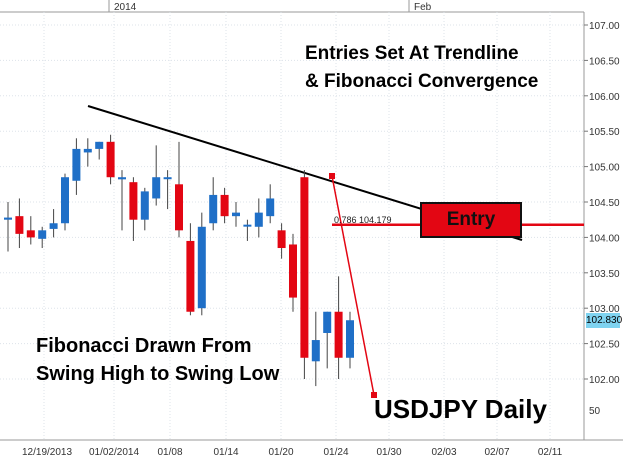 The image size is (623, 470). I want to click on x-tick-label: 01/08, so click(169, 452).